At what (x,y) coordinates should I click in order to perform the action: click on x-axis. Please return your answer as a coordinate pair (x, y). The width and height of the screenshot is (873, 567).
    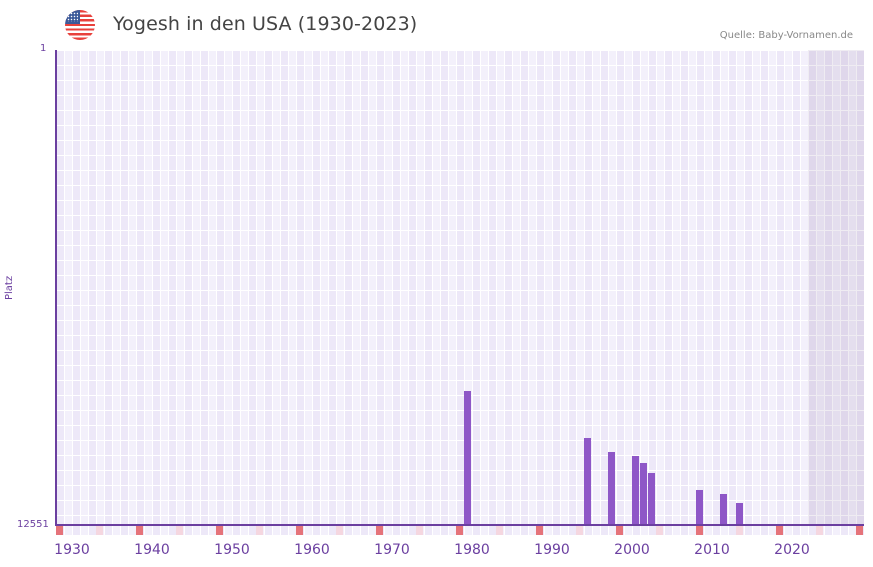
    Looking at the image, I should click on (459, 525).